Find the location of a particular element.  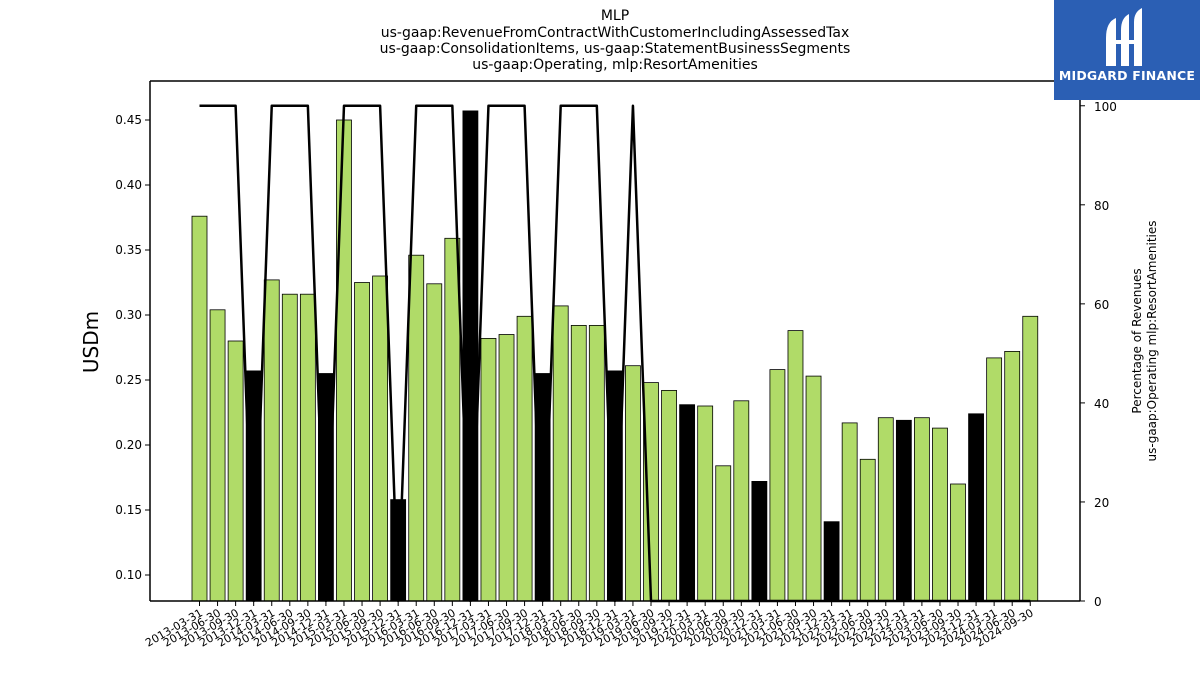

y-right-tick-label: 0 is located at coordinates (1098, 602).